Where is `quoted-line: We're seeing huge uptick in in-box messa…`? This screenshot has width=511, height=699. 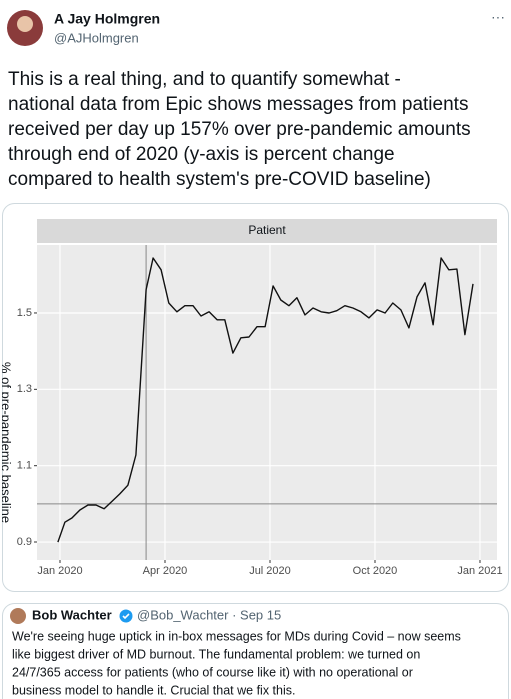
quoted-line: We're seeing huge uptick in in-box messa… is located at coordinates (236, 636).